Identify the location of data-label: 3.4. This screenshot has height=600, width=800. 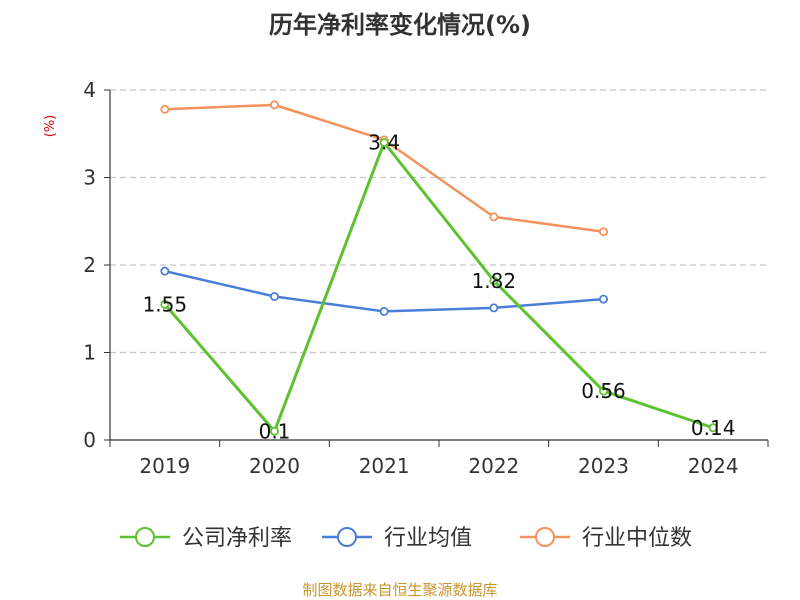
(384, 143).